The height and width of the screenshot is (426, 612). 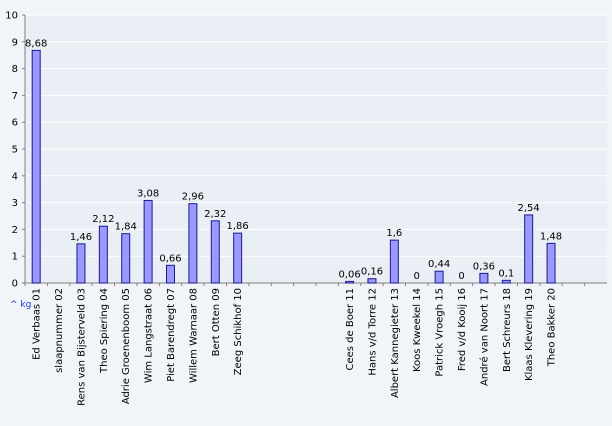 What do you see at coordinates (15, 284) in the screenshot?
I see `y-tick-label: 0` at bounding box center [15, 284].